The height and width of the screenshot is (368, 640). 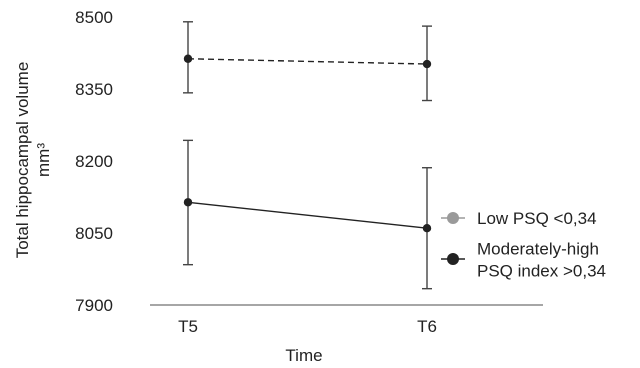 What do you see at coordinates (303, 355) in the screenshot?
I see `x-axis-label: Time` at bounding box center [303, 355].